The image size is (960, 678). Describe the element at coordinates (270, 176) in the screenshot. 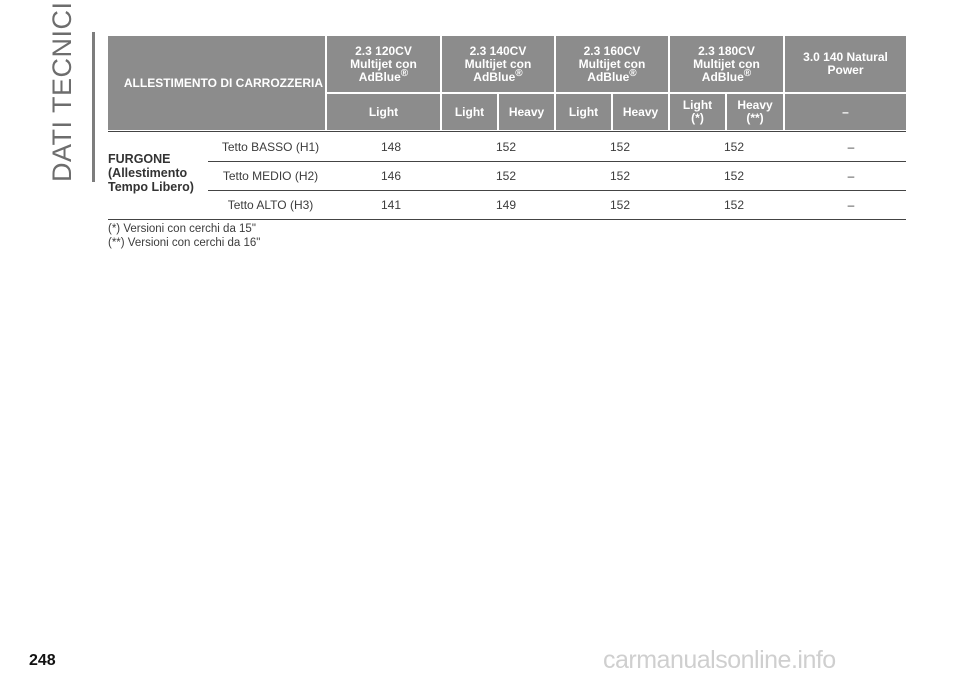

I see `roof-height-label: Tetto MEDIO (H2)` at that location.